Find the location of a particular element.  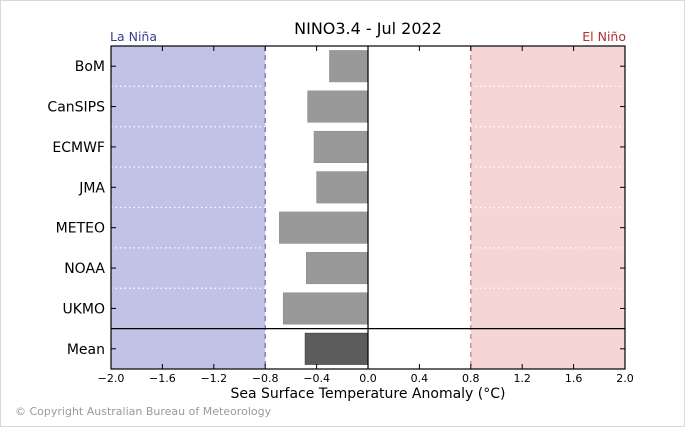

bar-cansips is located at coordinates (338, 106).